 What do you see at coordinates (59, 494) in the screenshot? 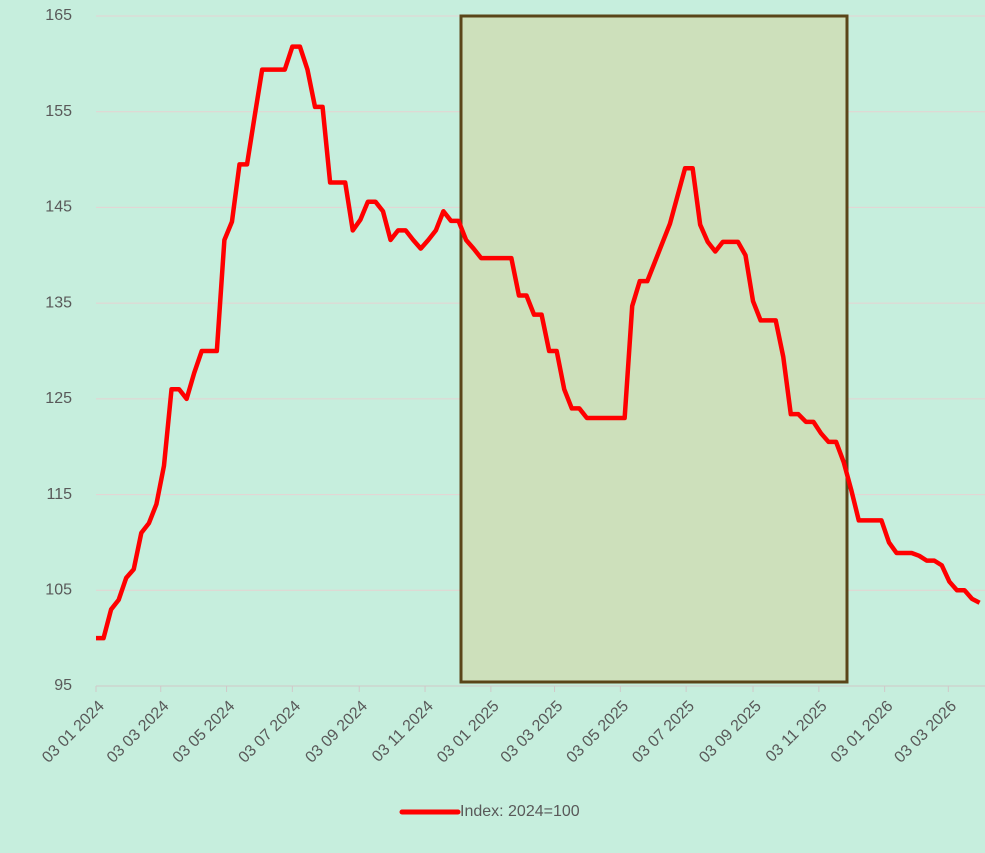
I see `y-tick-label: 115` at bounding box center [59, 494].